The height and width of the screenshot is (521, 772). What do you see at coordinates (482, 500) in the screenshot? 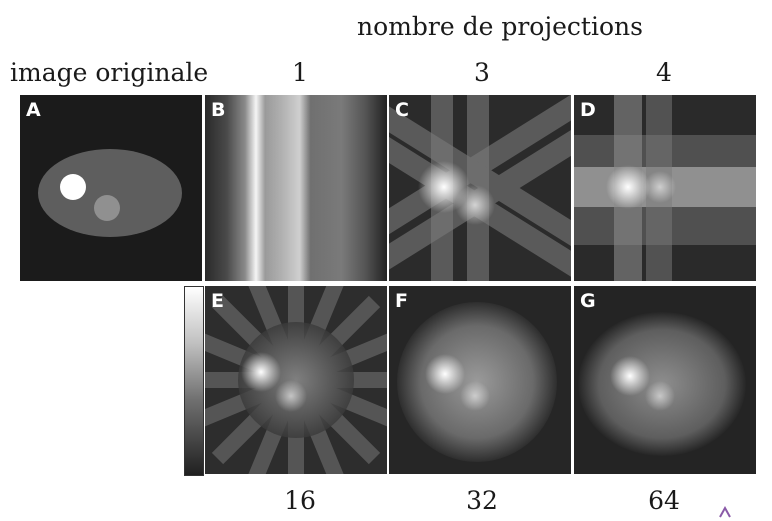
I see `count-label-f: 32` at bounding box center [482, 500].